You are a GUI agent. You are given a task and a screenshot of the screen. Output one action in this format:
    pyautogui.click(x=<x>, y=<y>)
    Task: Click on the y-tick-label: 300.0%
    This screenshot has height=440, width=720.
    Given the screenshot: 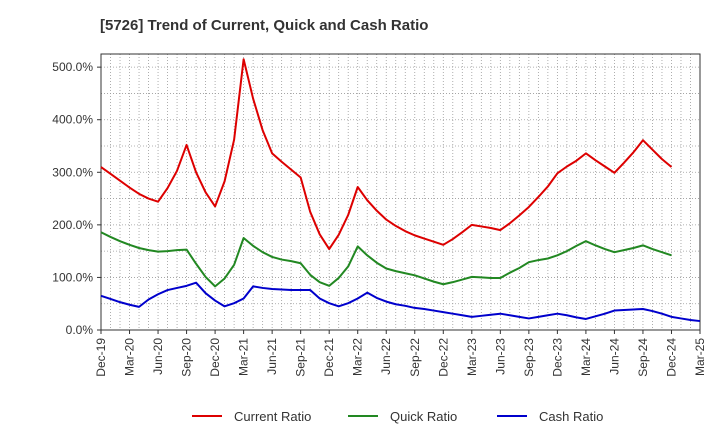 What is the action you would take?
    pyautogui.click(x=72, y=172)
    